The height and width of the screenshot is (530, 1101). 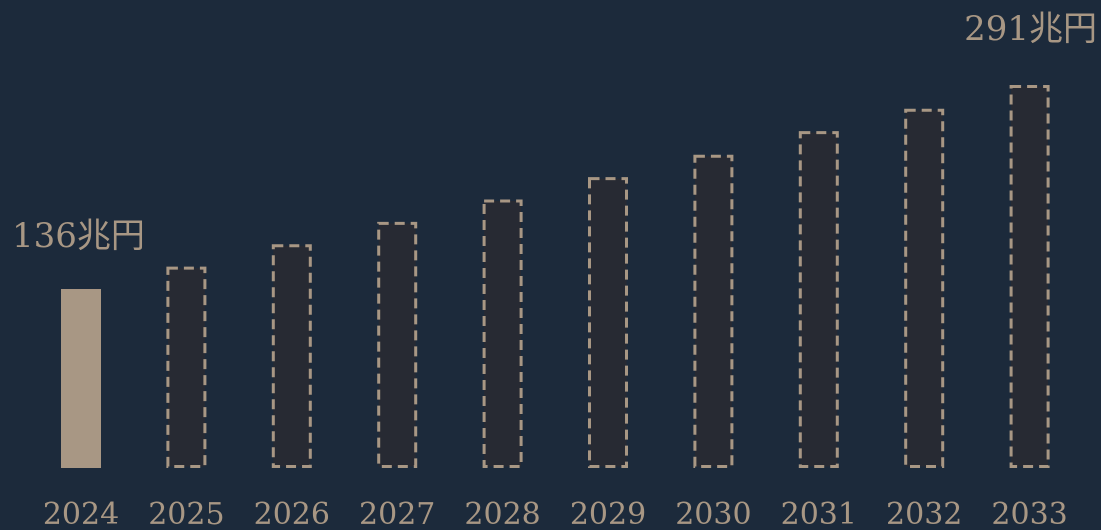 I want to click on data-label-2024: 136兆円, so click(x=78, y=236).